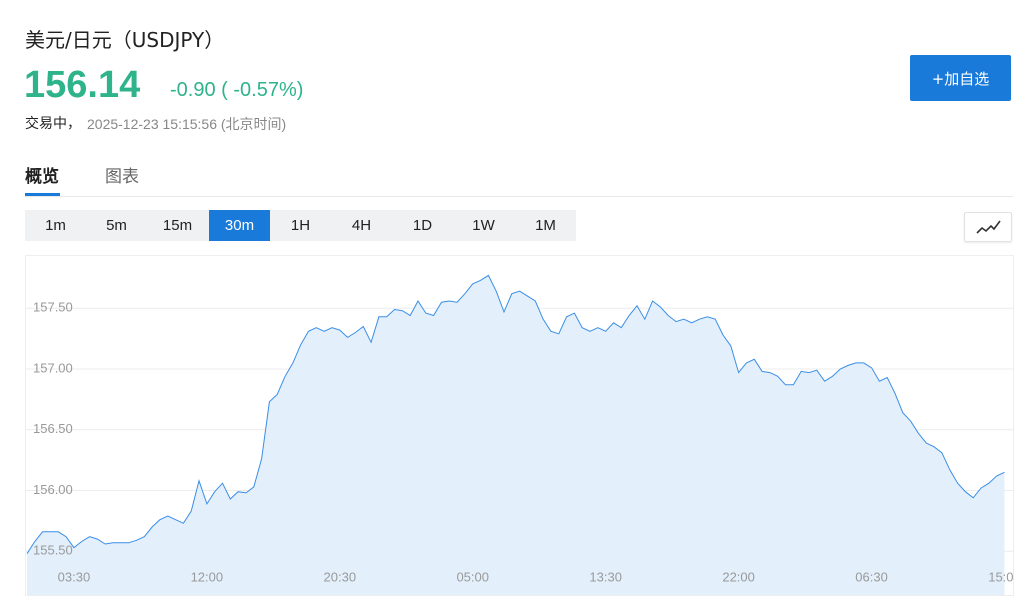 The height and width of the screenshot is (606, 1024). I want to click on y-tick-label: 156.50, so click(53, 428).